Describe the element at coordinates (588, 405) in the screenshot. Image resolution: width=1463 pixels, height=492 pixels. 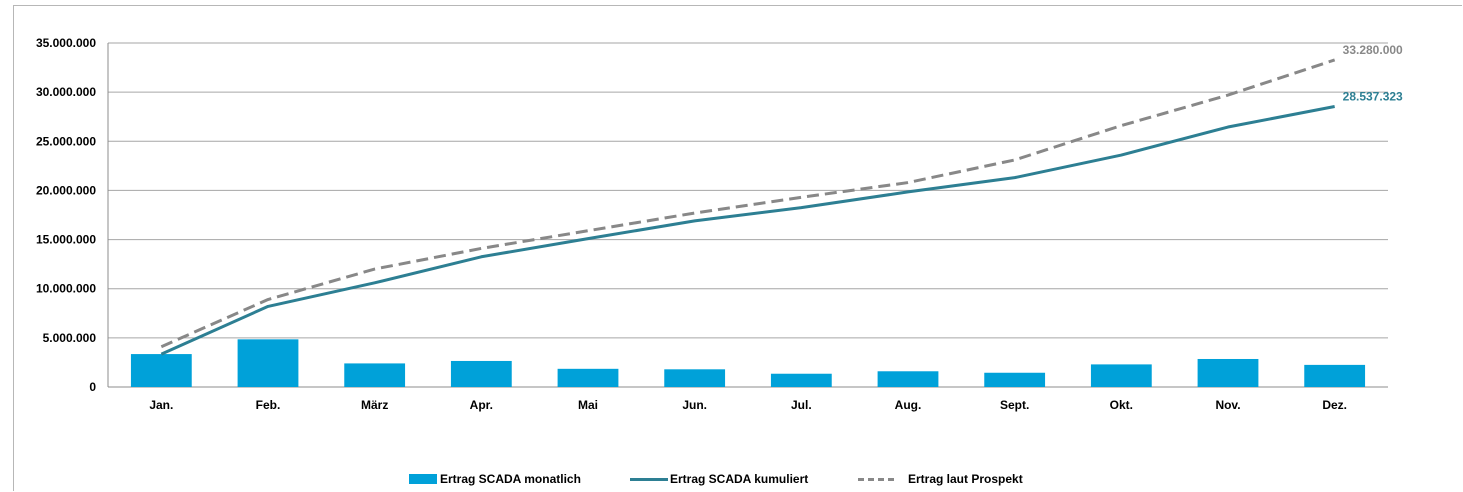
I see `x-tick-label: Mai` at that location.